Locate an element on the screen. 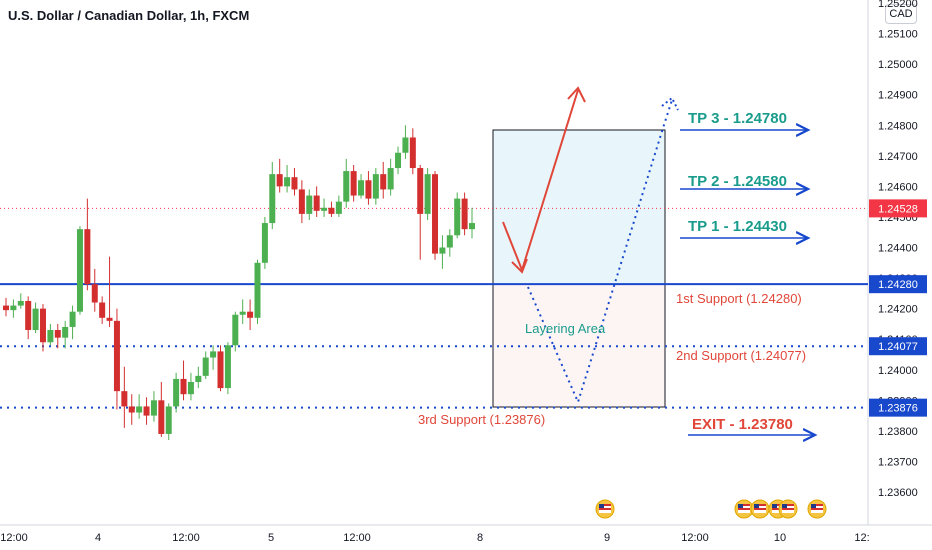 The image size is (932, 550). x-tick-label: 8 is located at coordinates (480, 538).